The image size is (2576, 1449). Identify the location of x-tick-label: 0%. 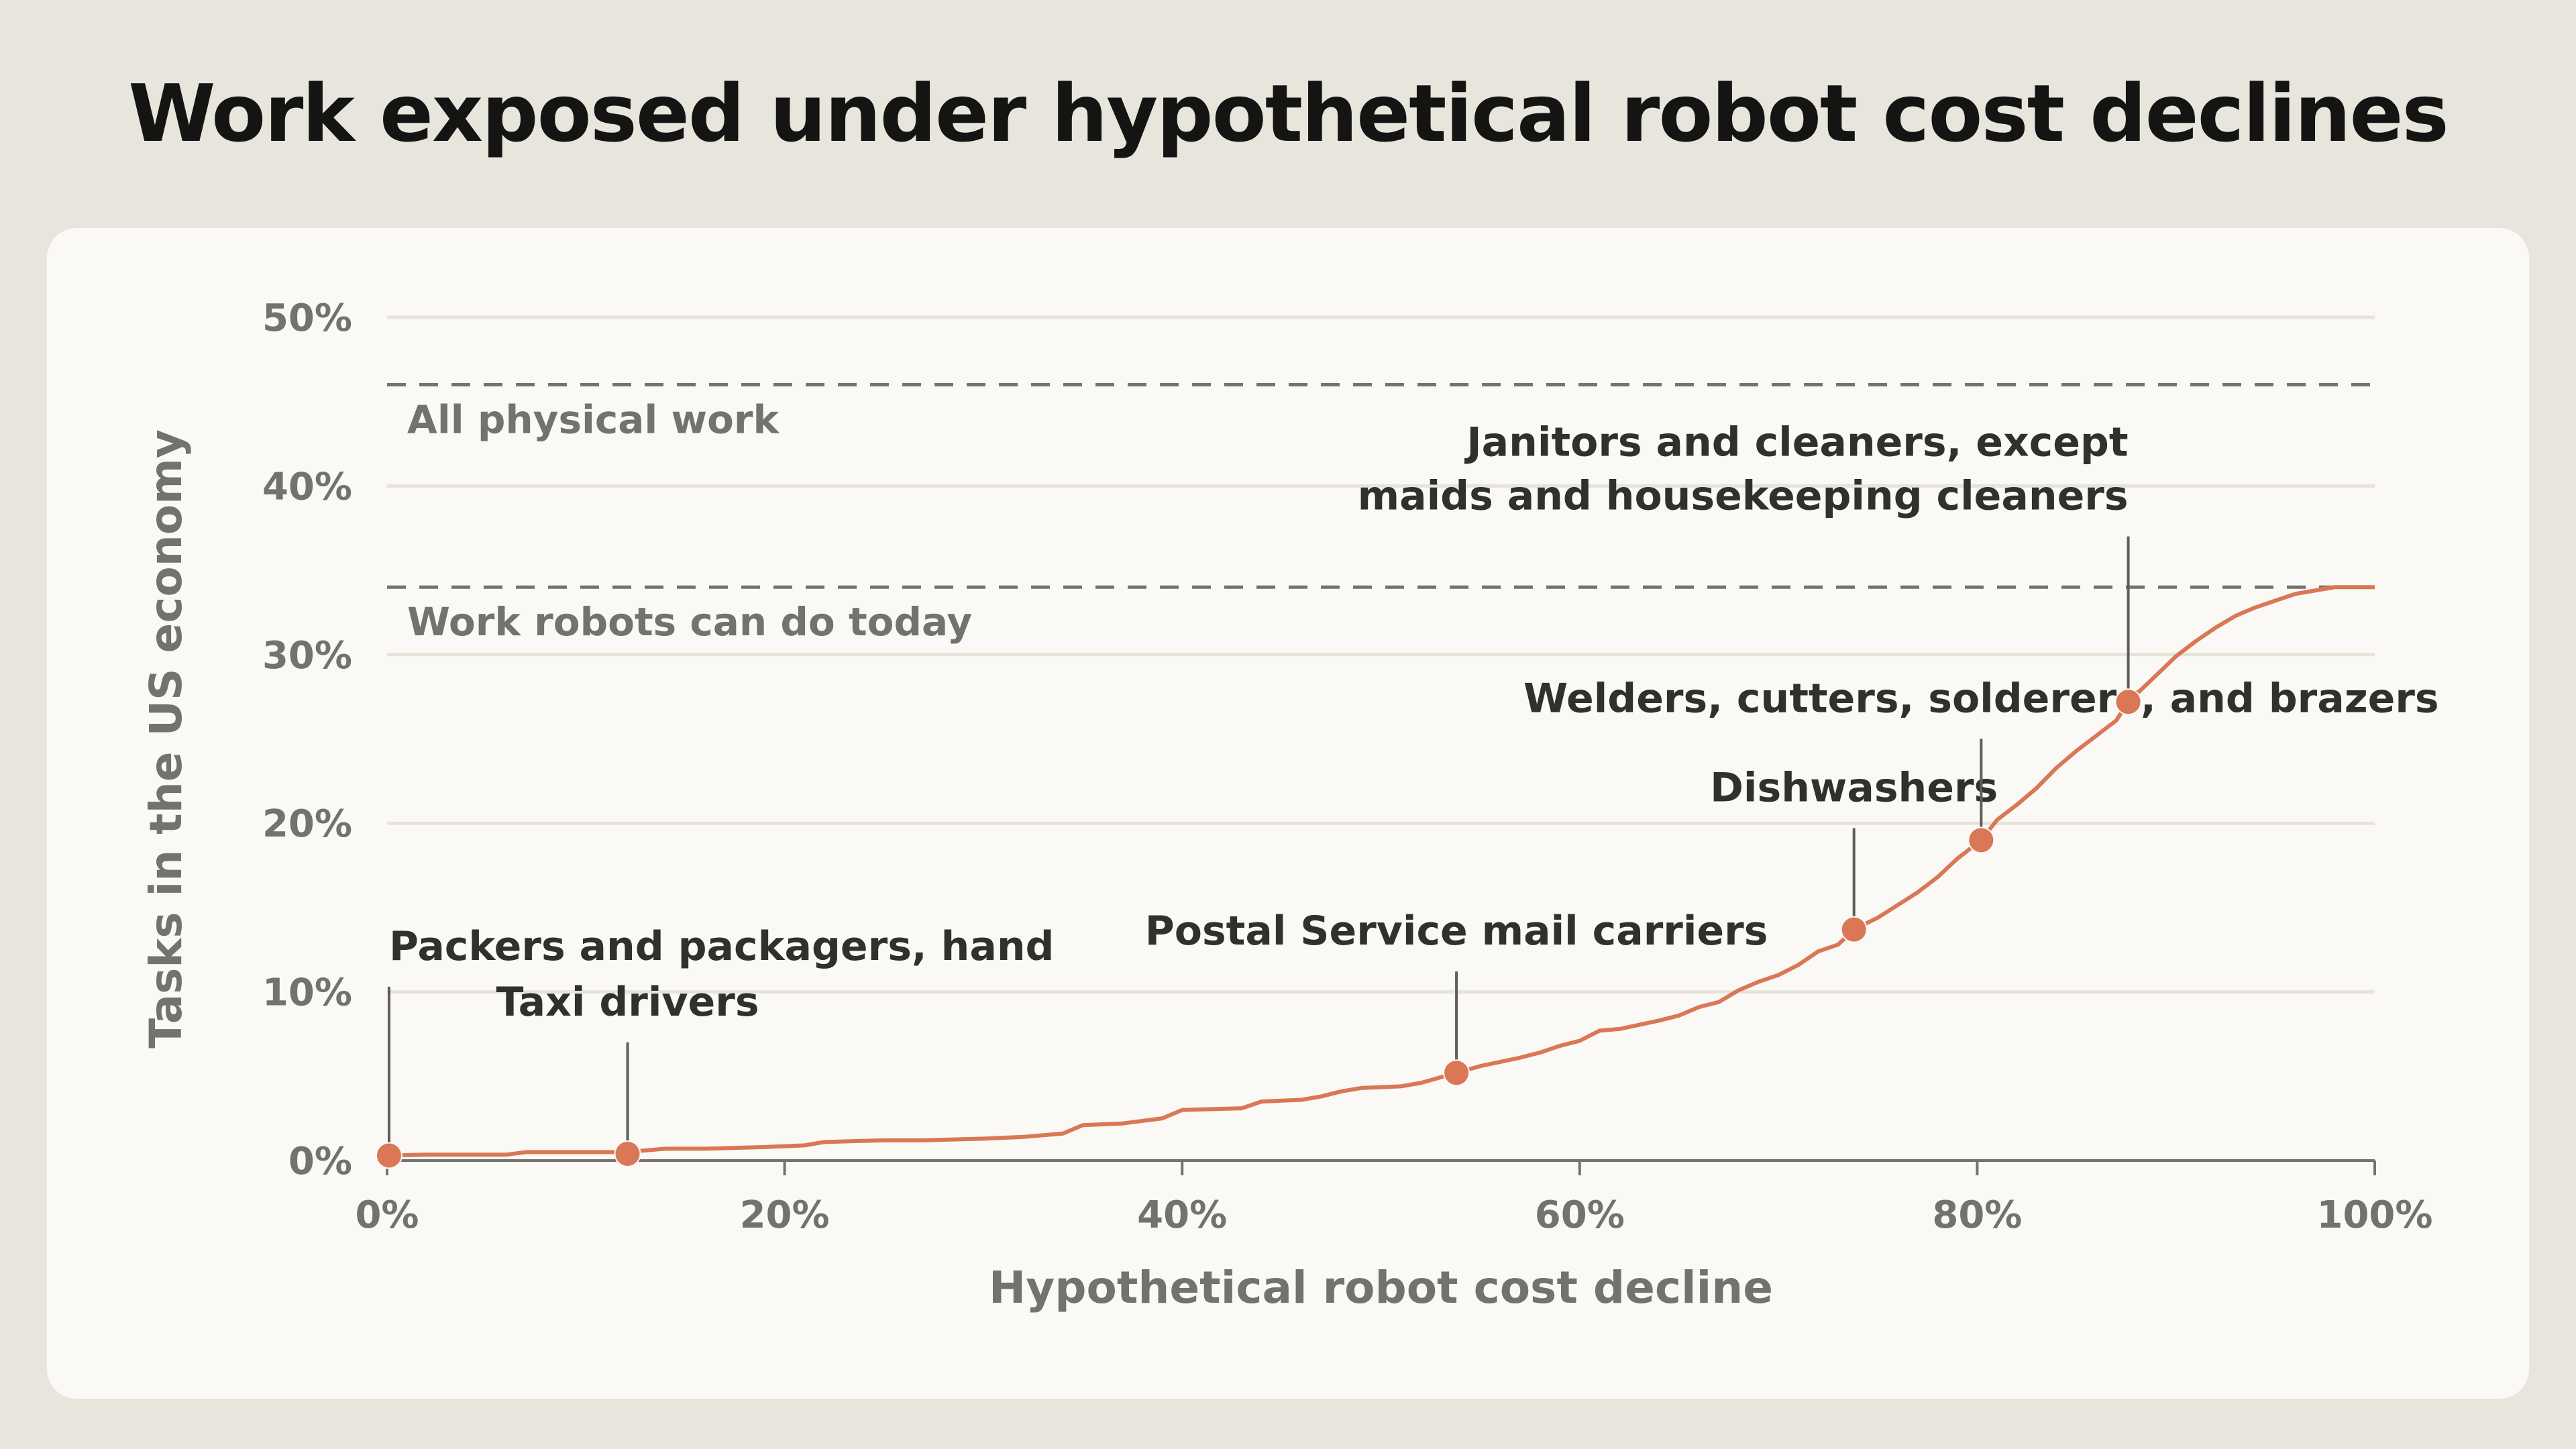
(387, 1215).